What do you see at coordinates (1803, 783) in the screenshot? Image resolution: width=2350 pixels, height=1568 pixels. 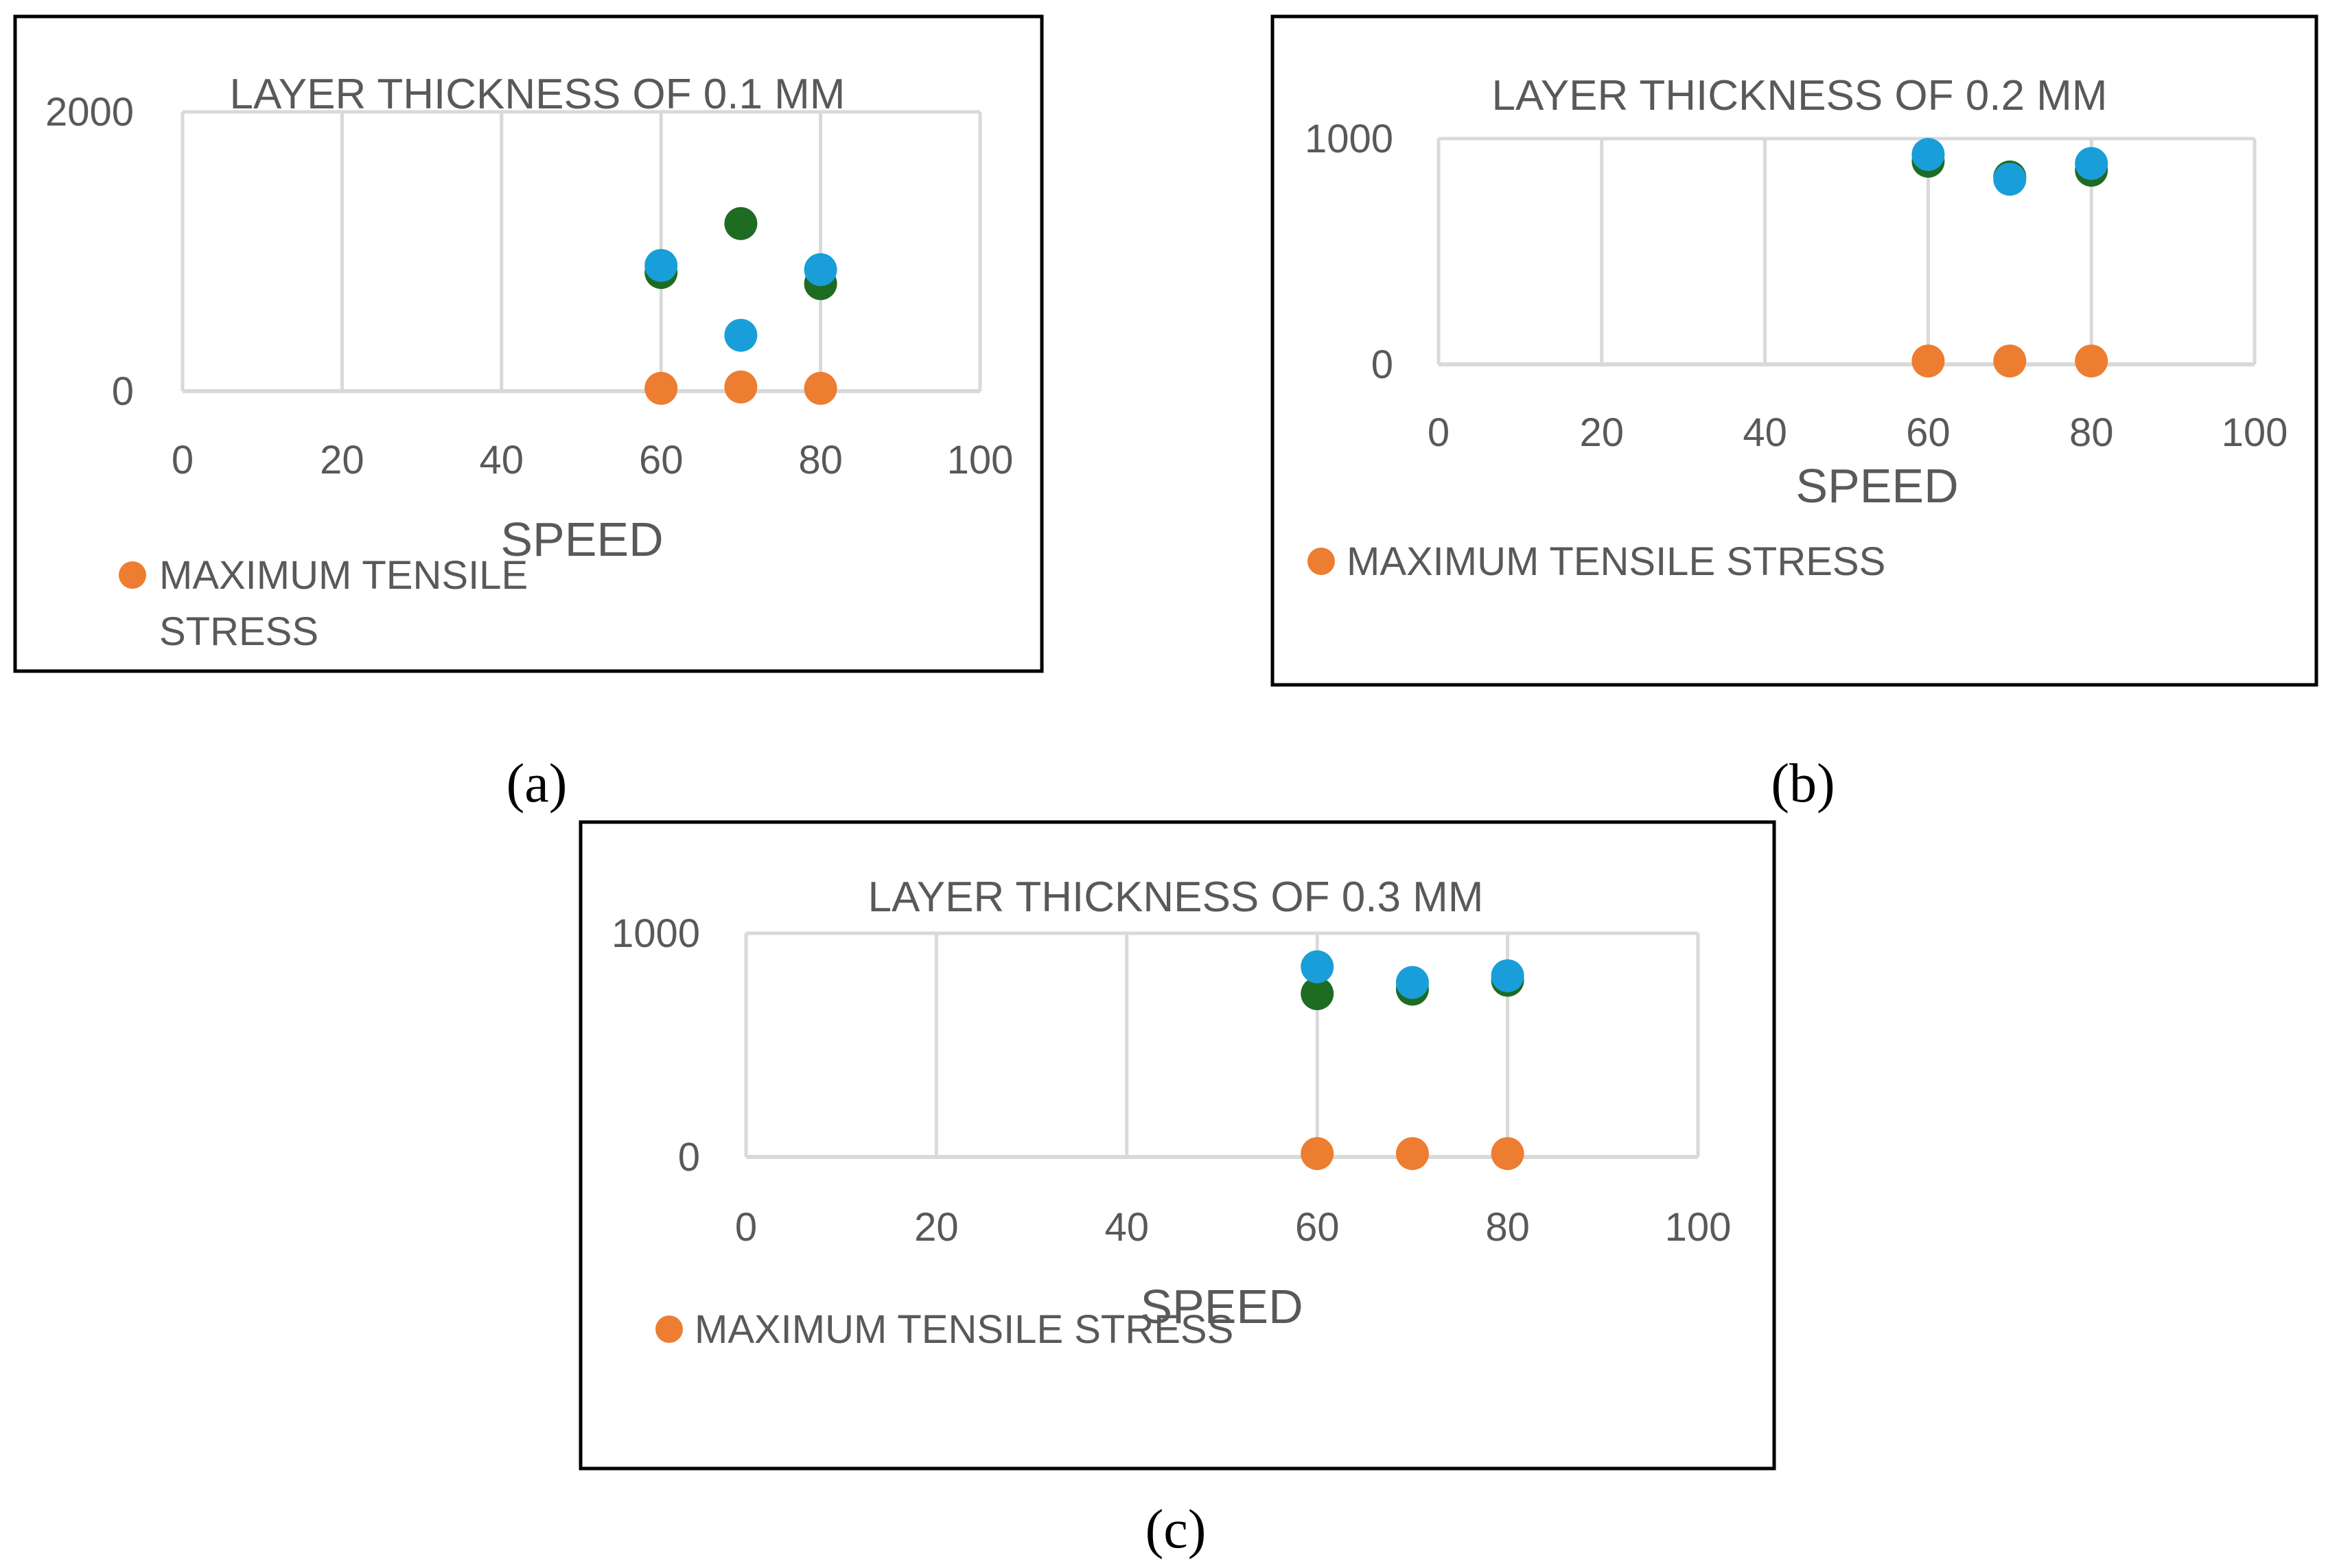 I see `panel-caption: (b)` at bounding box center [1803, 783].